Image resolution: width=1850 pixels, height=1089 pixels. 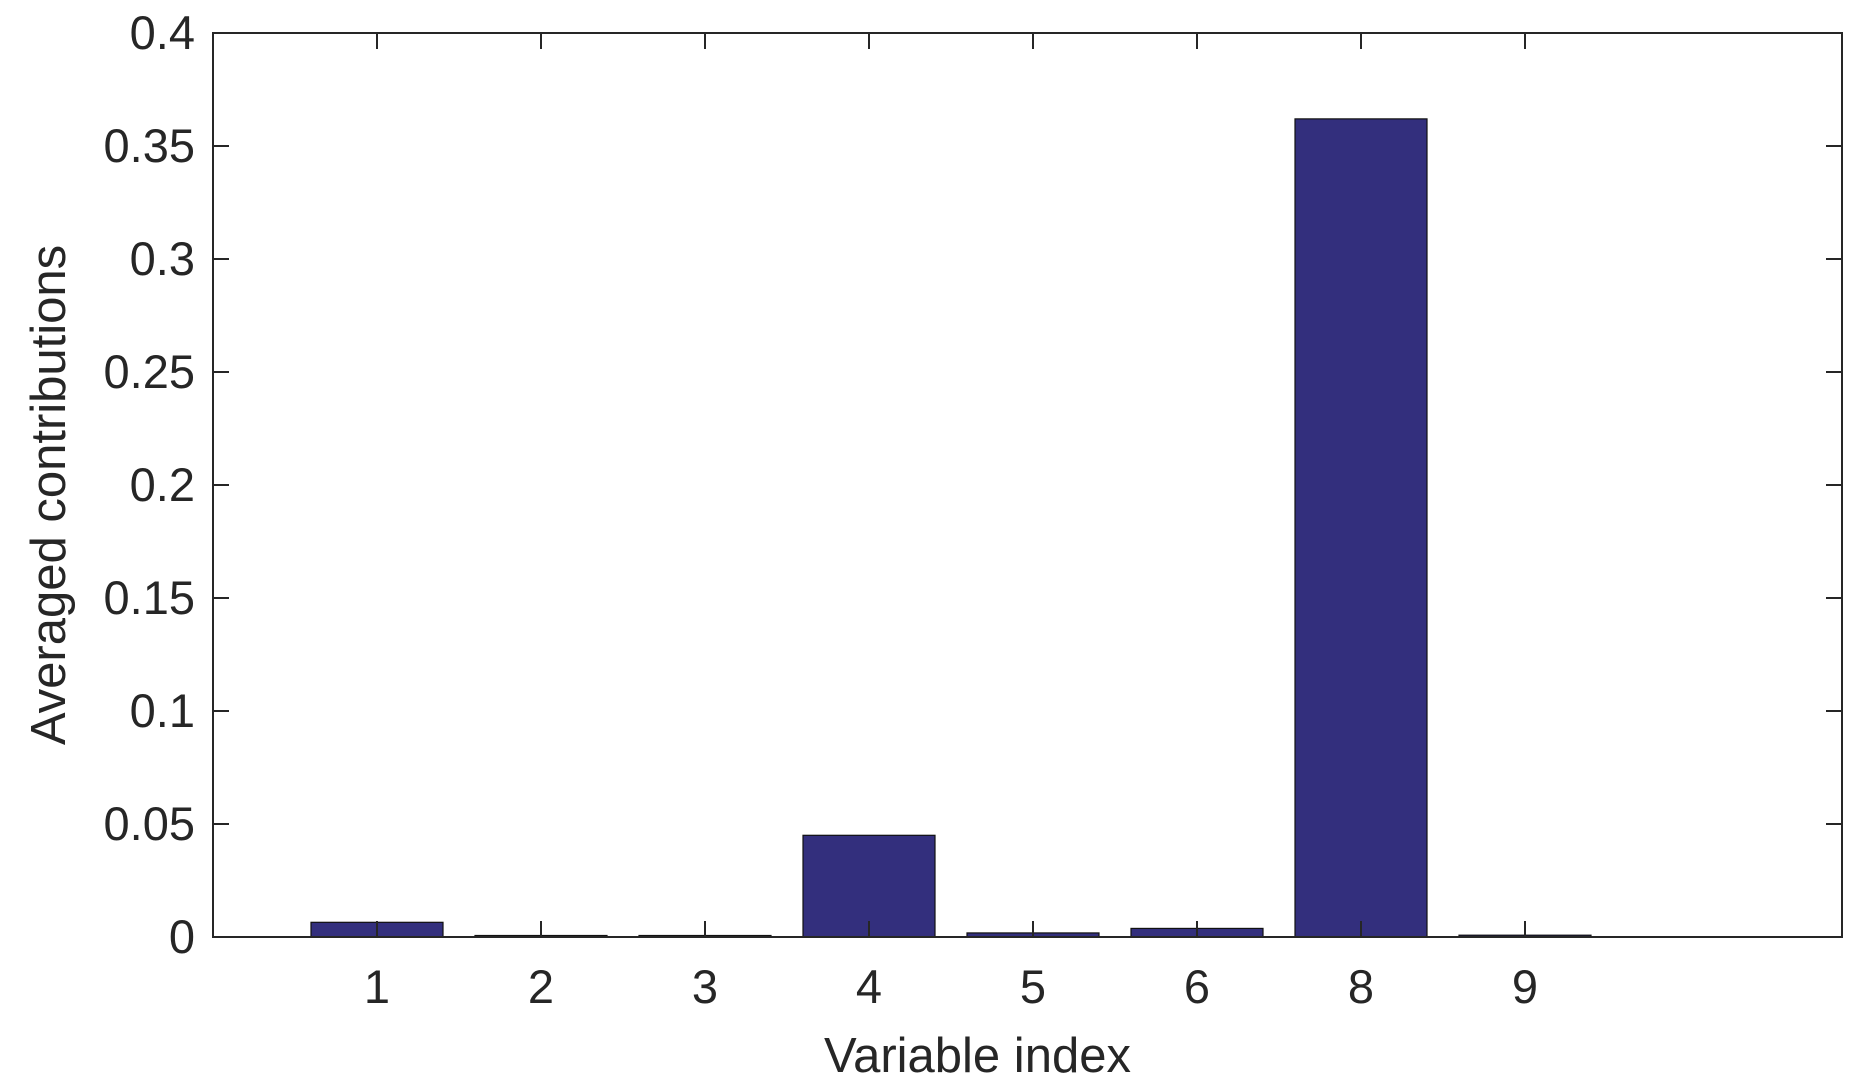 I want to click on y-axis-label: Averaged contributions, so click(x=49, y=495).